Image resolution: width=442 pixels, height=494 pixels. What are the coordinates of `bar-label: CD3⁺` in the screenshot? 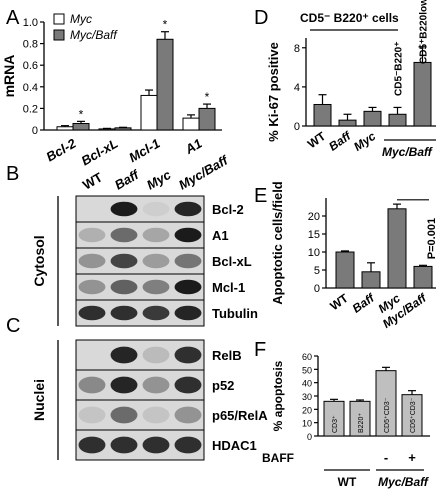 It's located at (335, 424).